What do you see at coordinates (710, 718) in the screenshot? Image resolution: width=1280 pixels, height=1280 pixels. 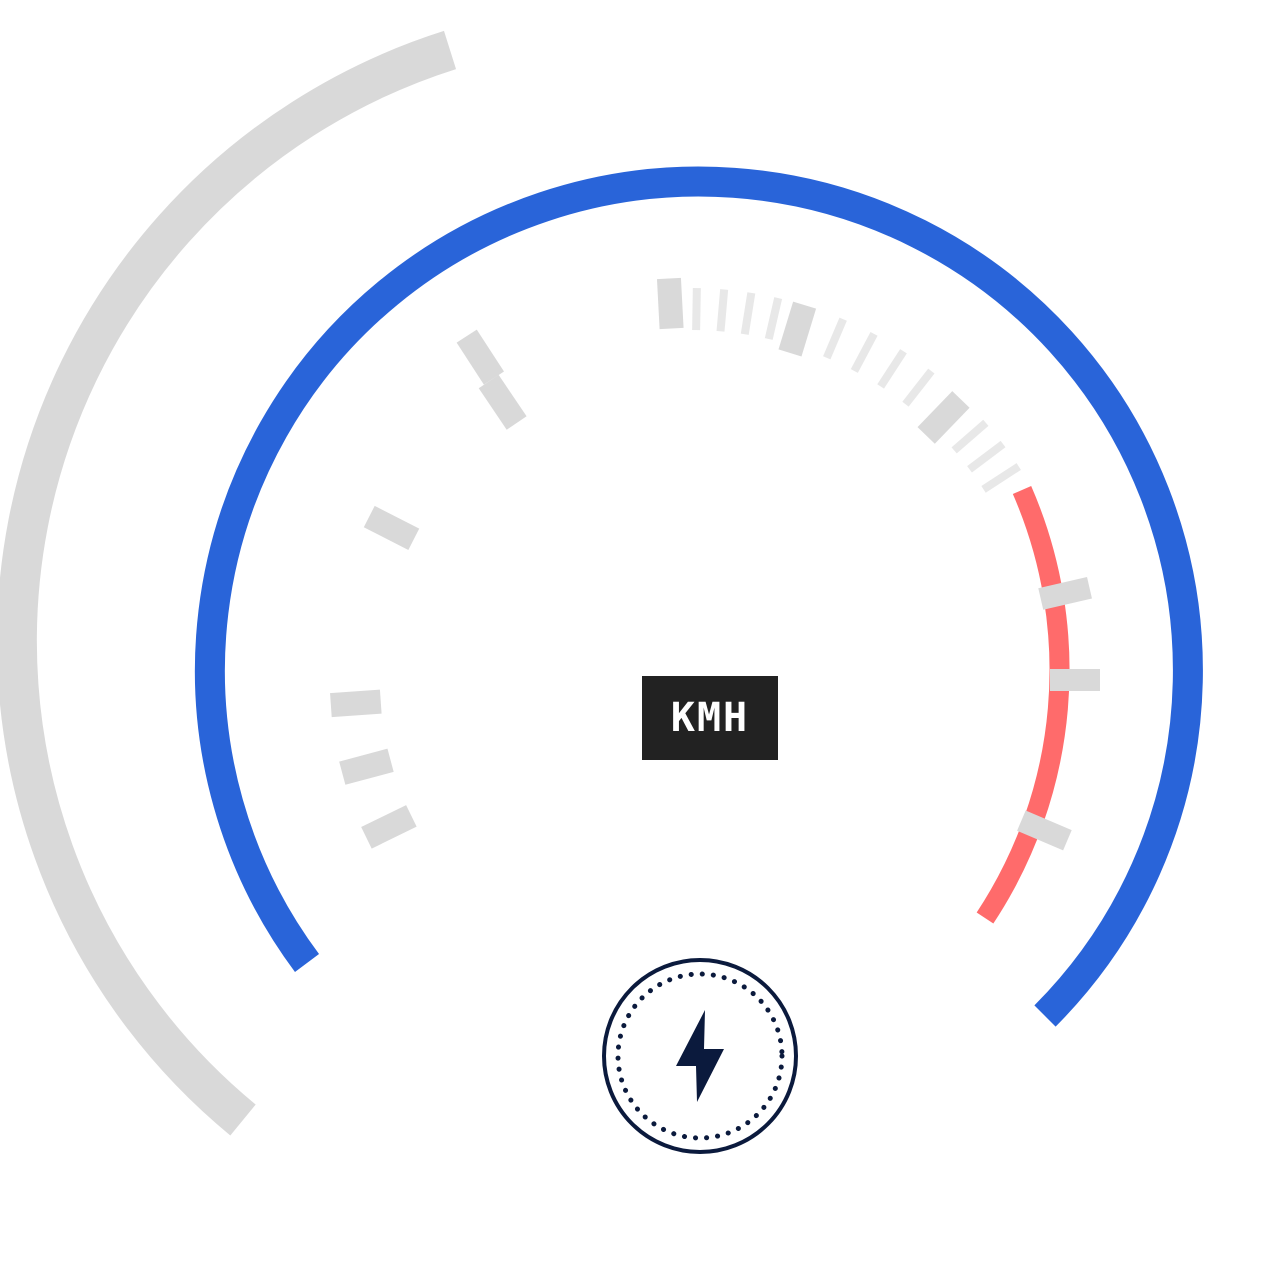 I see `speed-unit-label: KMH` at bounding box center [710, 718].